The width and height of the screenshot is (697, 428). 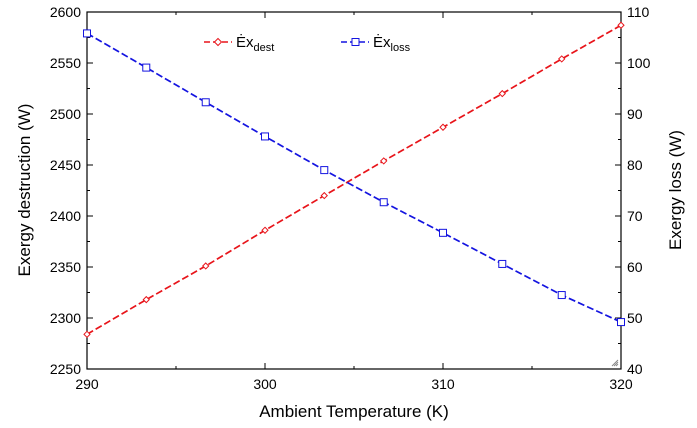 What do you see at coordinates (635, 267) in the screenshot?
I see `right-y-tick-label: 60` at bounding box center [635, 267].